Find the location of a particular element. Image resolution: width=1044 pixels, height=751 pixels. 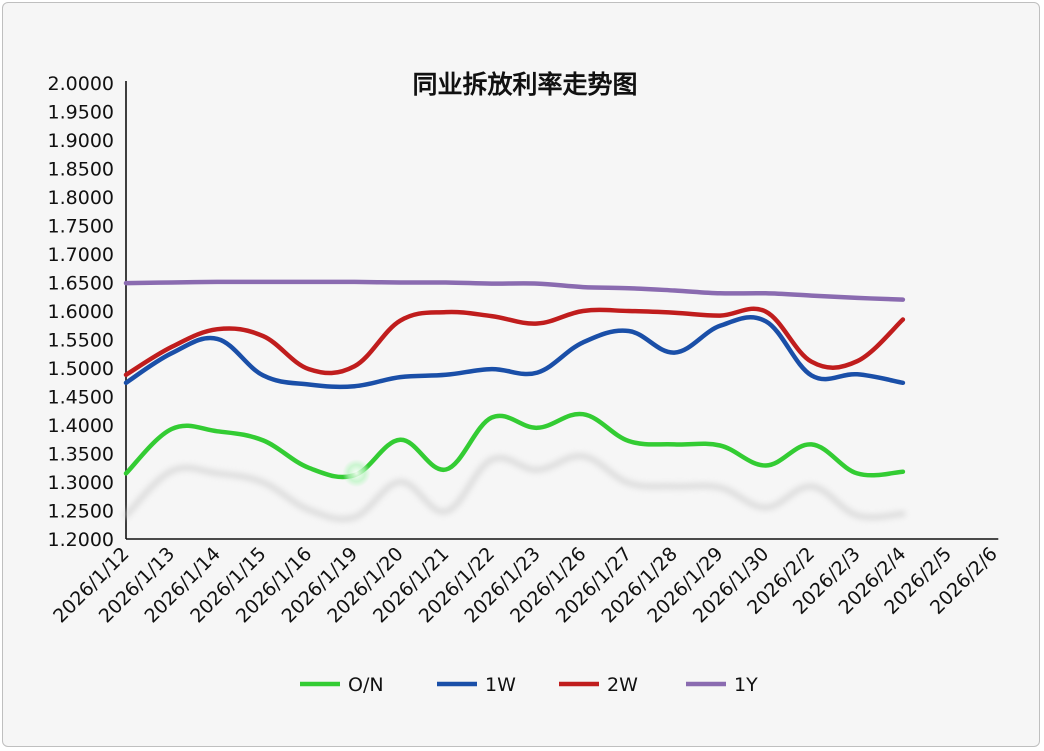

y-tick-label: 1.4500 is located at coordinates (81, 398).